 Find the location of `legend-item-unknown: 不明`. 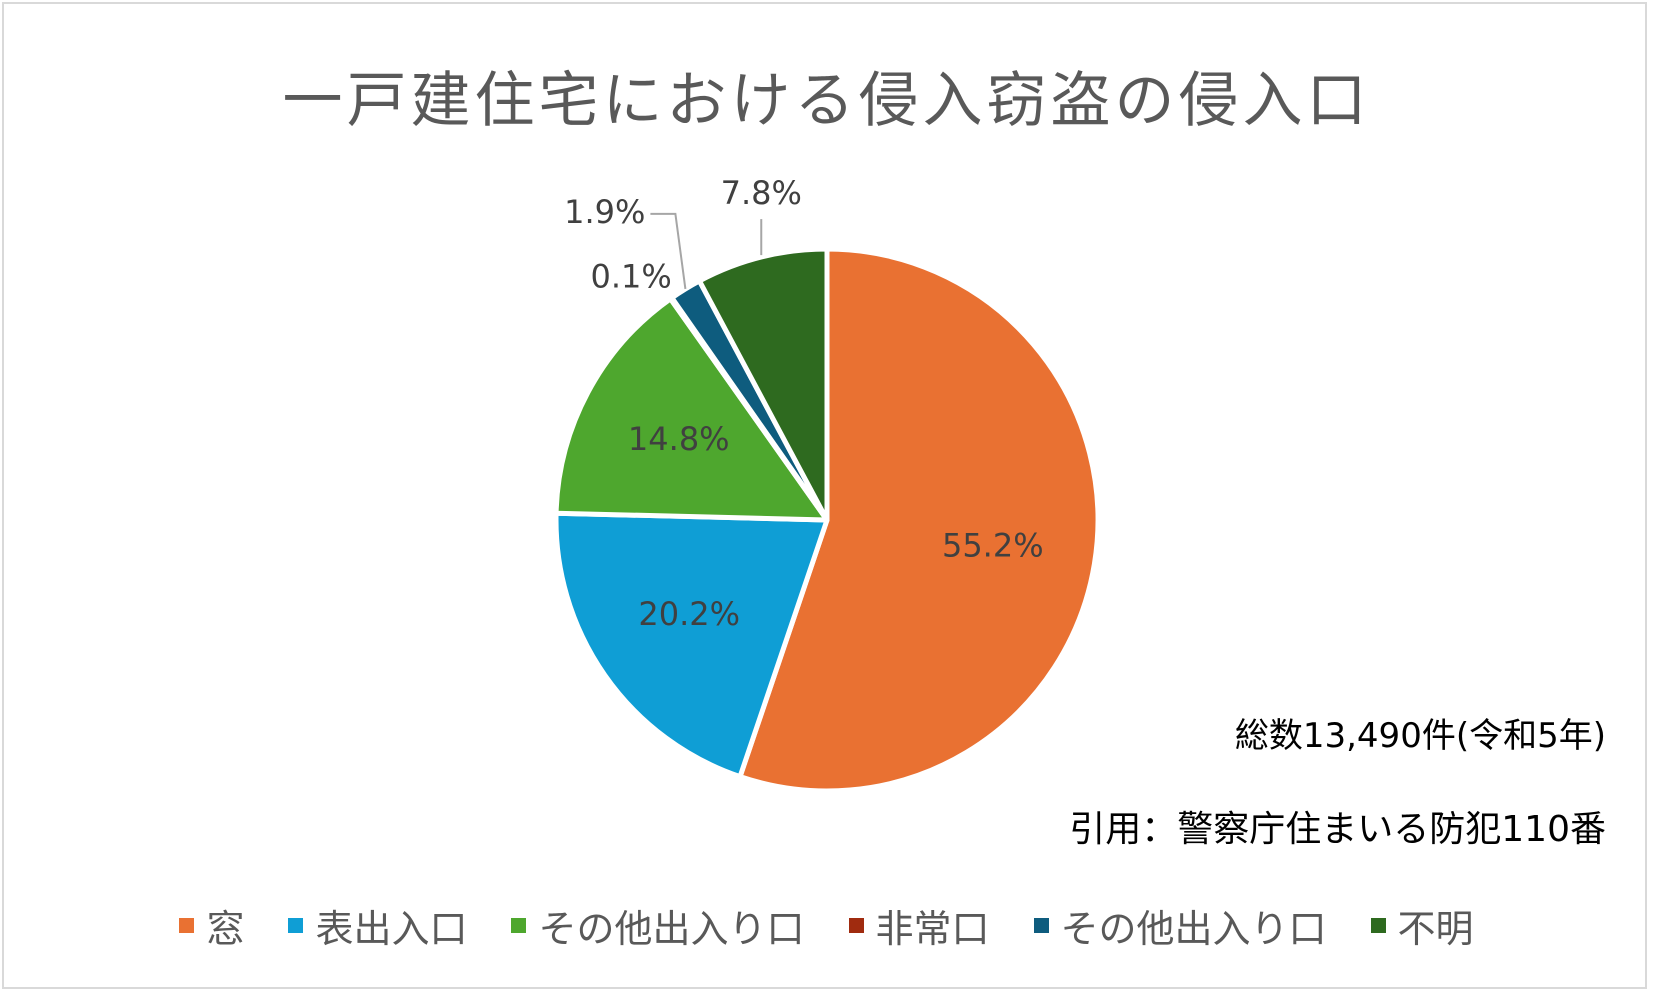

legend-item-unknown: 不明 is located at coordinates (1422, 925).